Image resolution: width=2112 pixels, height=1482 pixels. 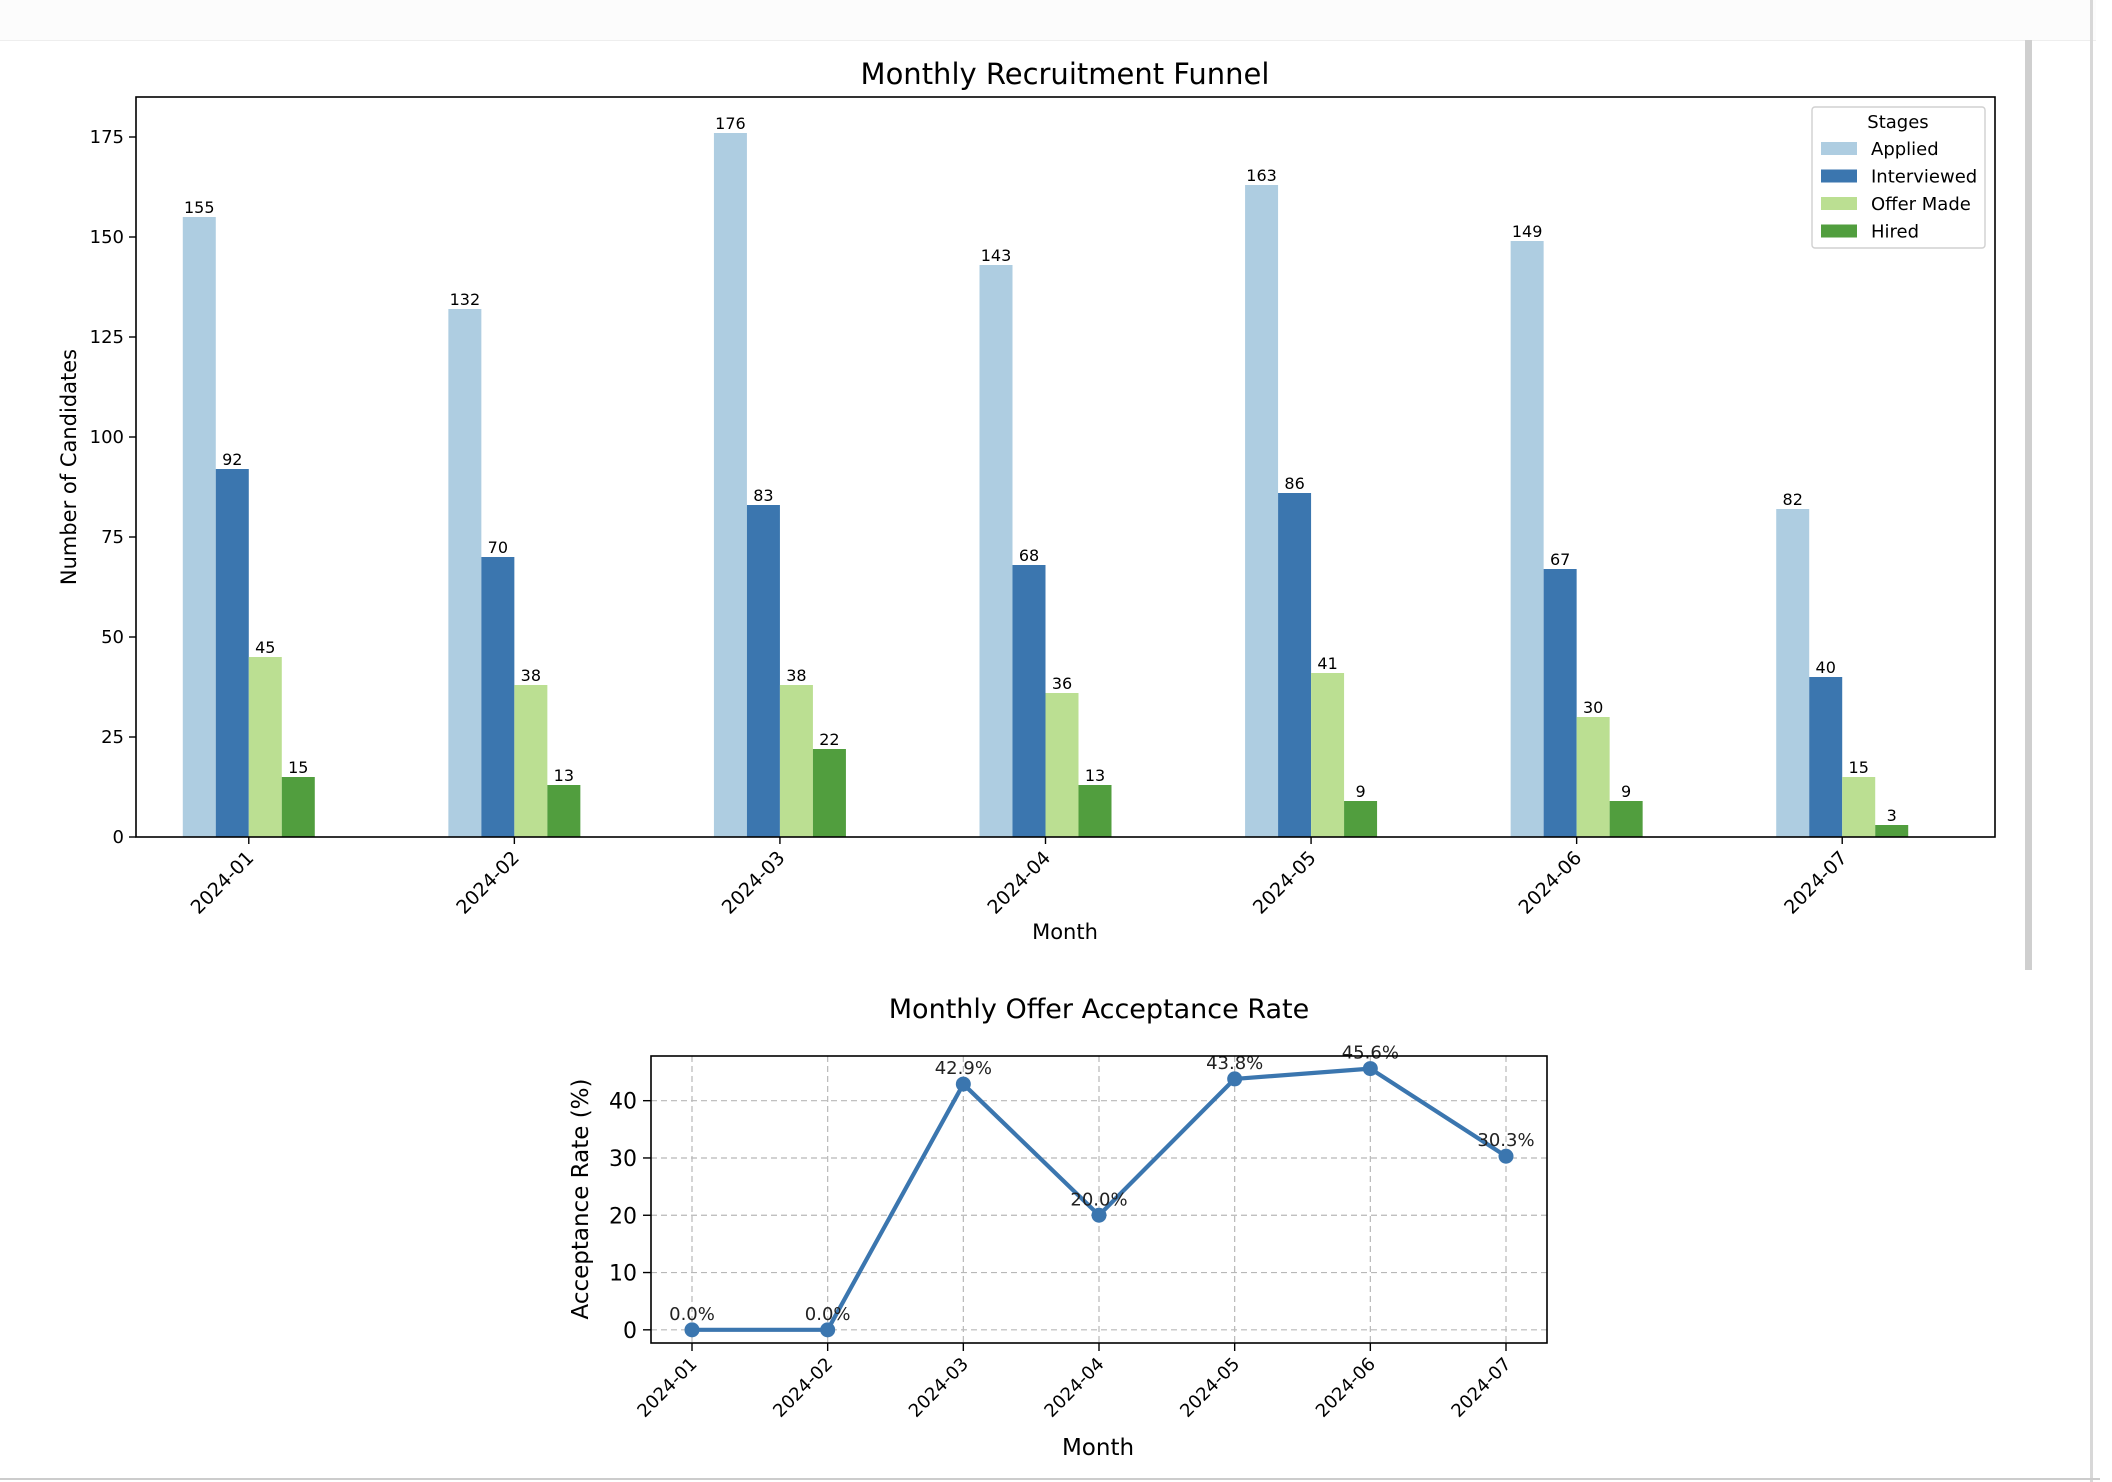 I want to click on y-tick-label: 40, so click(x=623, y=1102).